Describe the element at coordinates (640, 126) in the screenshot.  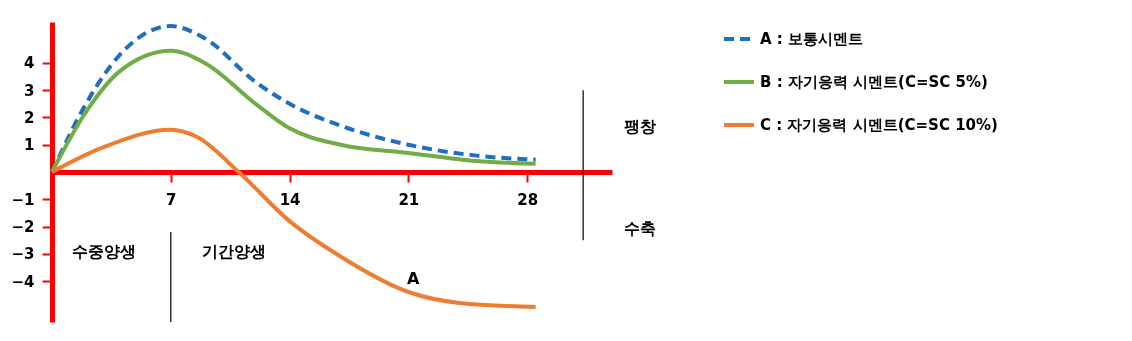
I see `text: 팽창` at that location.